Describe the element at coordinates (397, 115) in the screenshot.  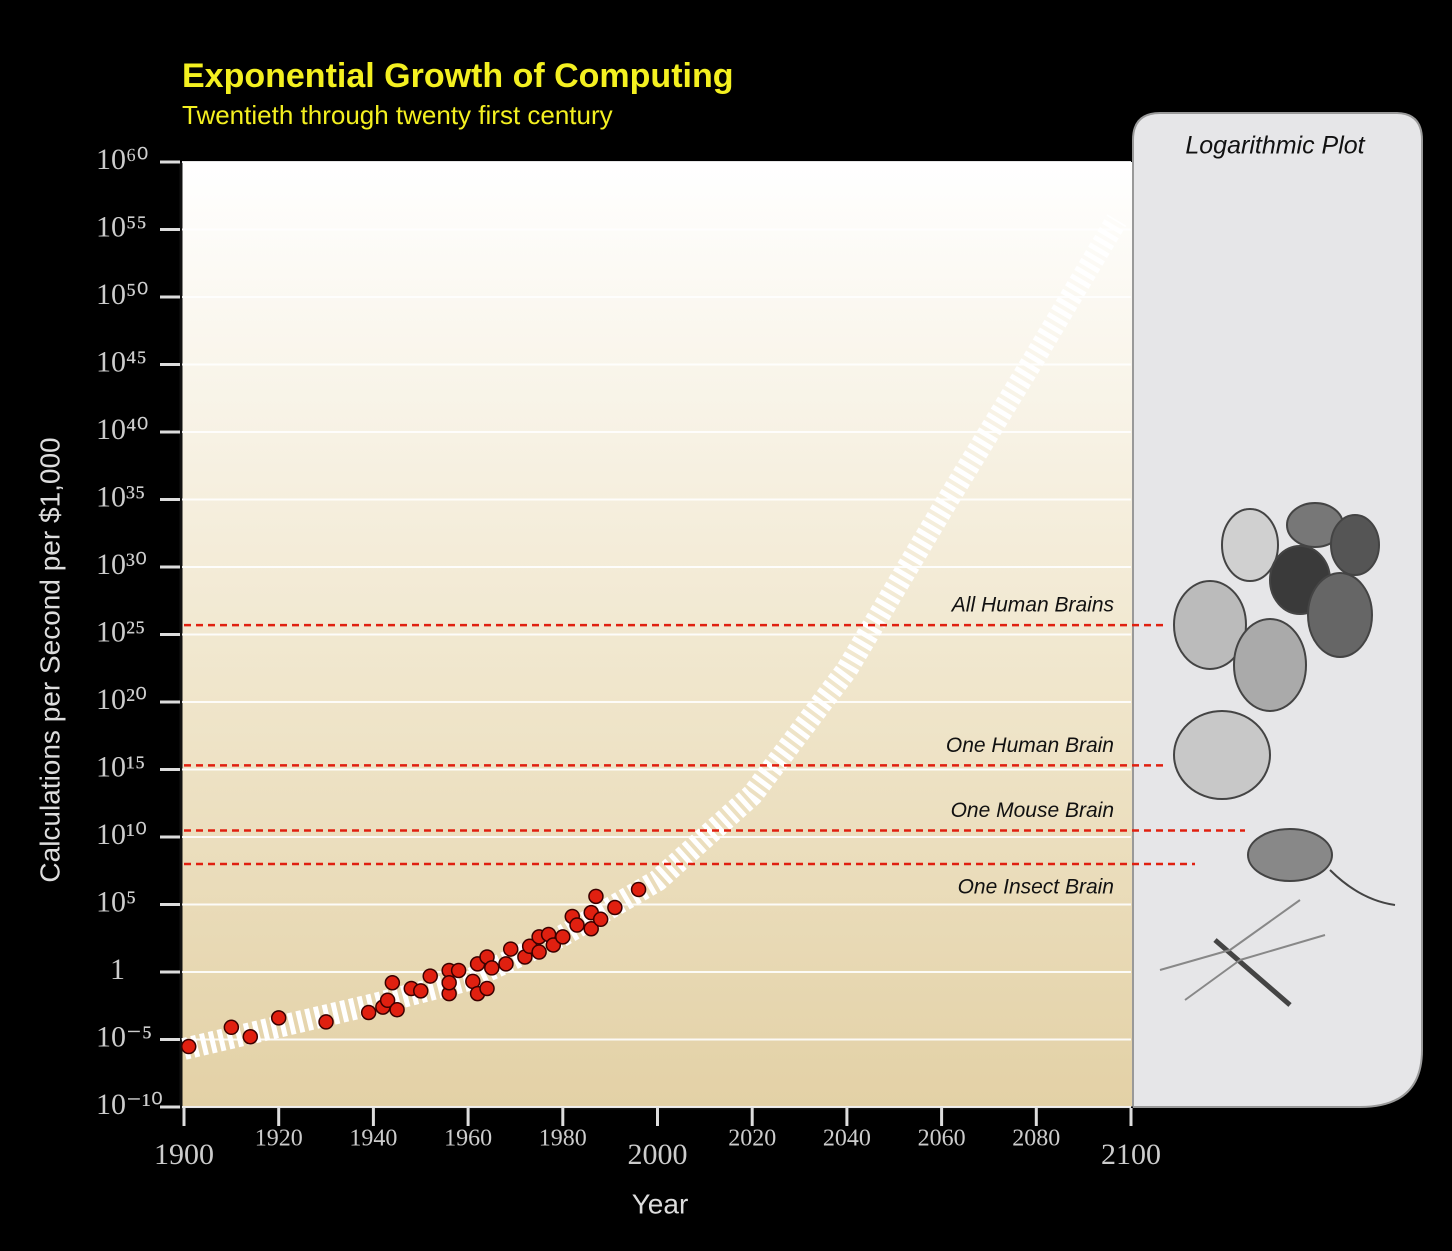
I see `chart-subtitle: Twentieth through twenty first century` at that location.